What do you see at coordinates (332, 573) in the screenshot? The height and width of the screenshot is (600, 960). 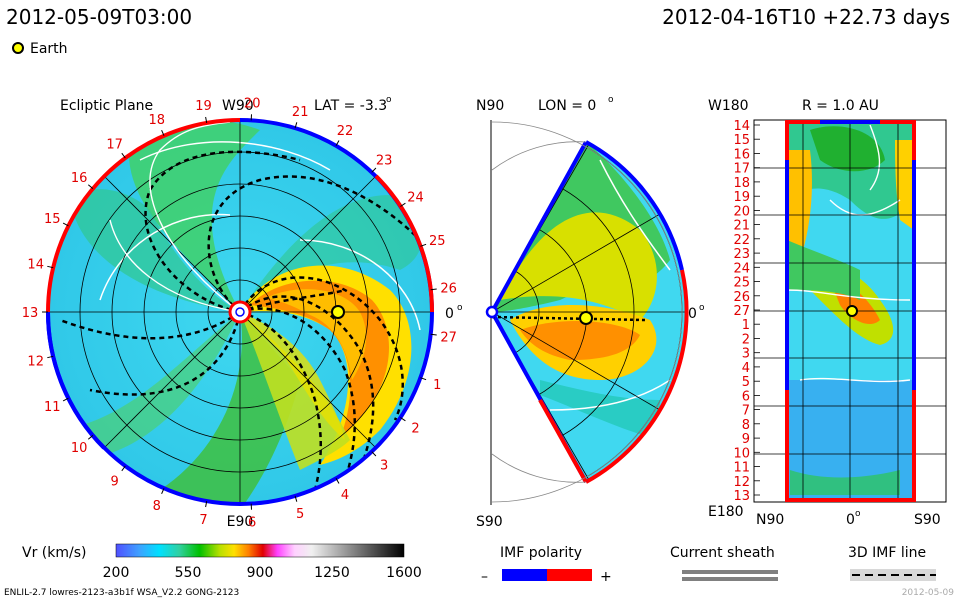 I see `colorbar-tick-1250: 1250` at bounding box center [332, 573].